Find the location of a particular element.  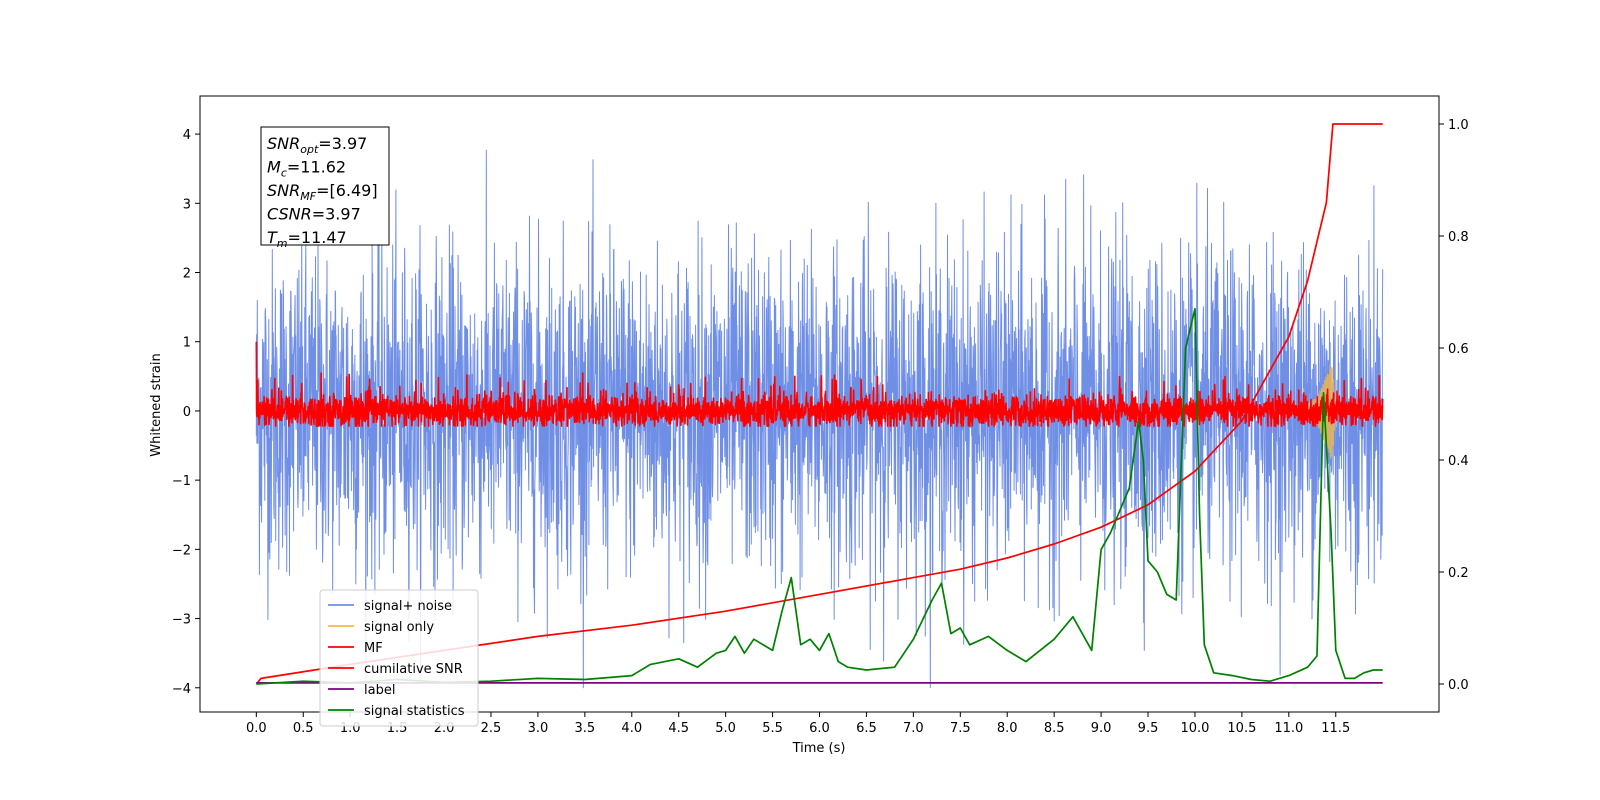

y2-tick-label: 0.8 is located at coordinates (1458, 237).